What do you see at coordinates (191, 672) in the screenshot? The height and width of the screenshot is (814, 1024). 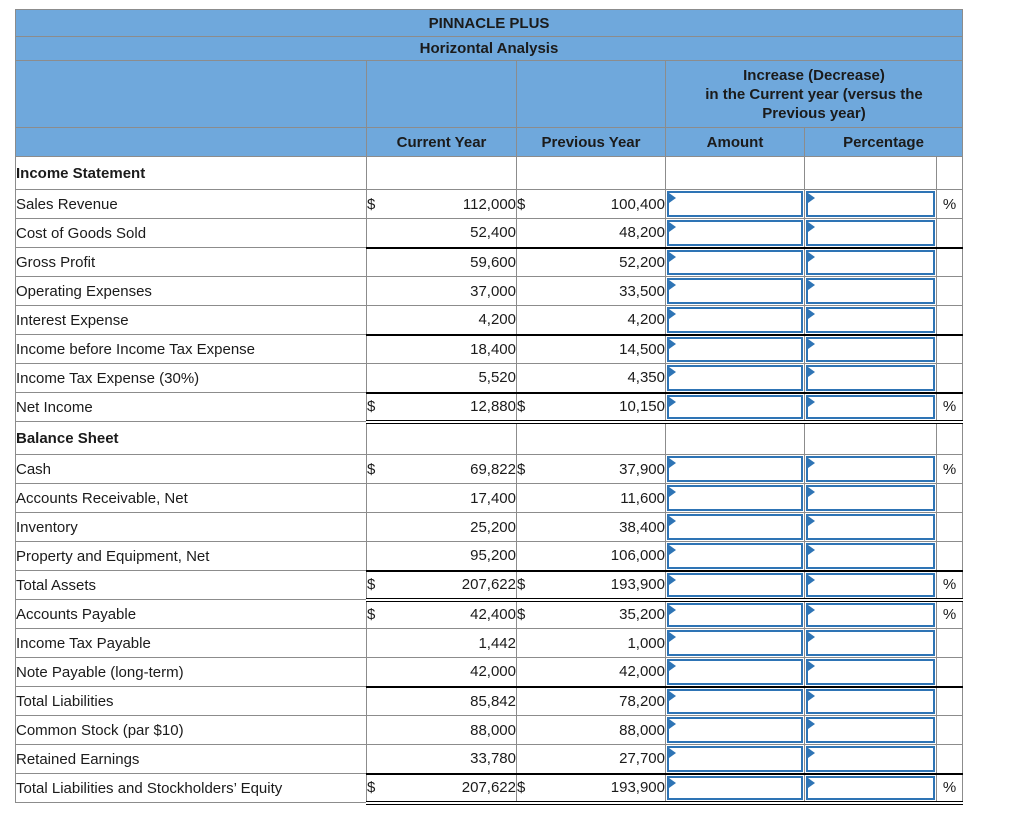 I see `row-label: Note Payable (long-term)` at bounding box center [191, 672].